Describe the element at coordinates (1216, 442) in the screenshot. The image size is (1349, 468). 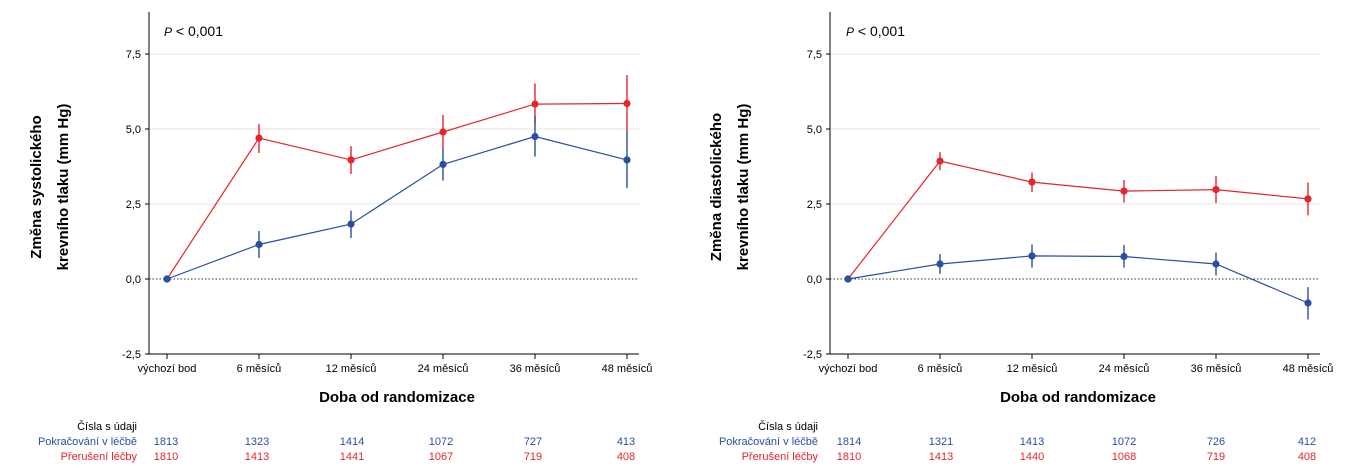
I see `table-cell: 726` at that location.